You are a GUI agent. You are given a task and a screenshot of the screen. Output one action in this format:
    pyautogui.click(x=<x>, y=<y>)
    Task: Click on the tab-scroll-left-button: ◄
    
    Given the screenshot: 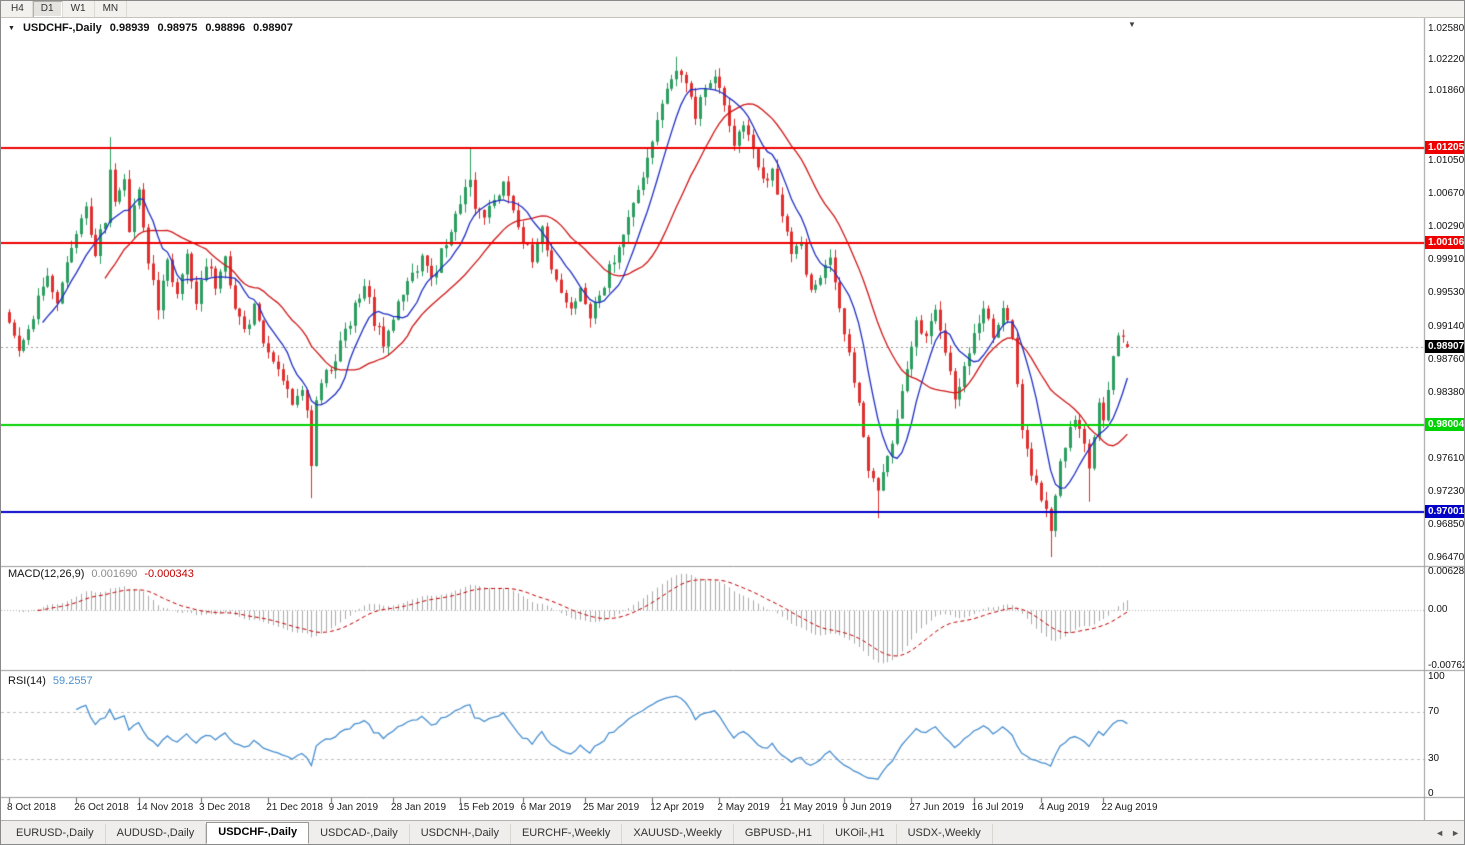 What is the action you would take?
    pyautogui.click(x=1440, y=833)
    